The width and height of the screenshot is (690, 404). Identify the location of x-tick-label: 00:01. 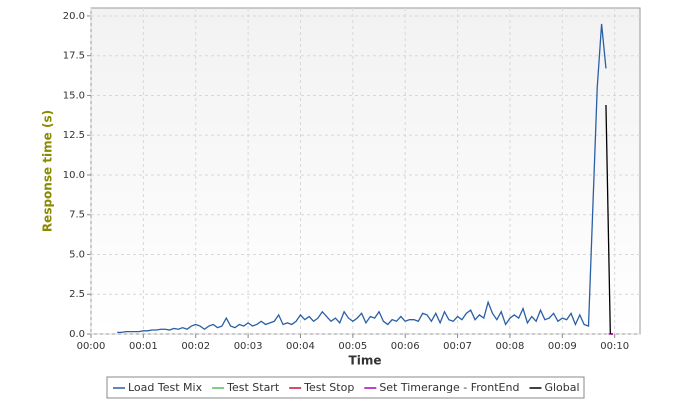
(143, 346).